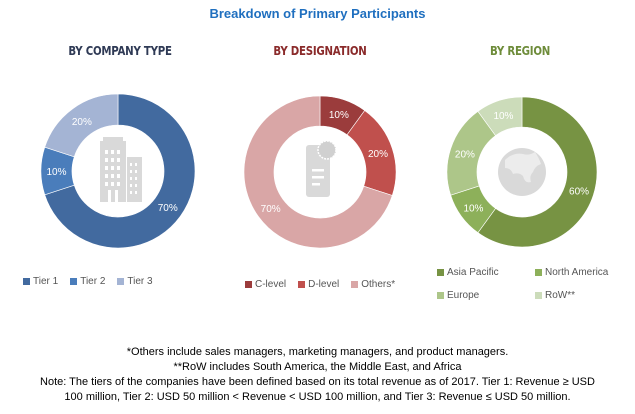 The image size is (635, 414). I want to click on legend-item-tier-3: Tier 3, so click(135, 281).